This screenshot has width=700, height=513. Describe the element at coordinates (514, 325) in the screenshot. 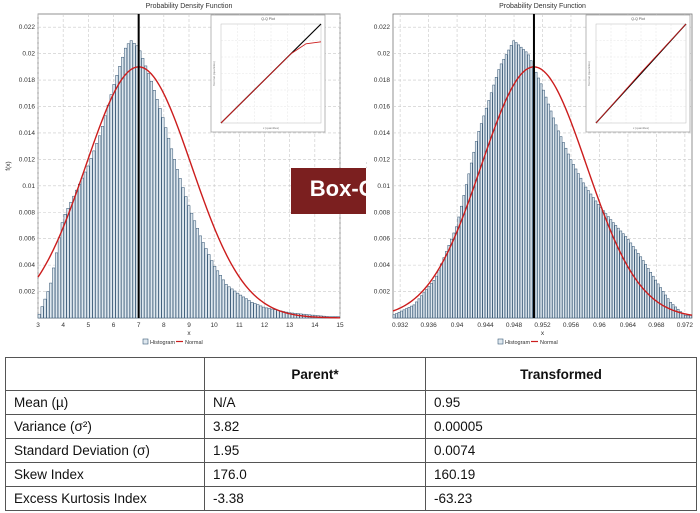

I see `x-tick-label: 0.948` at that location.